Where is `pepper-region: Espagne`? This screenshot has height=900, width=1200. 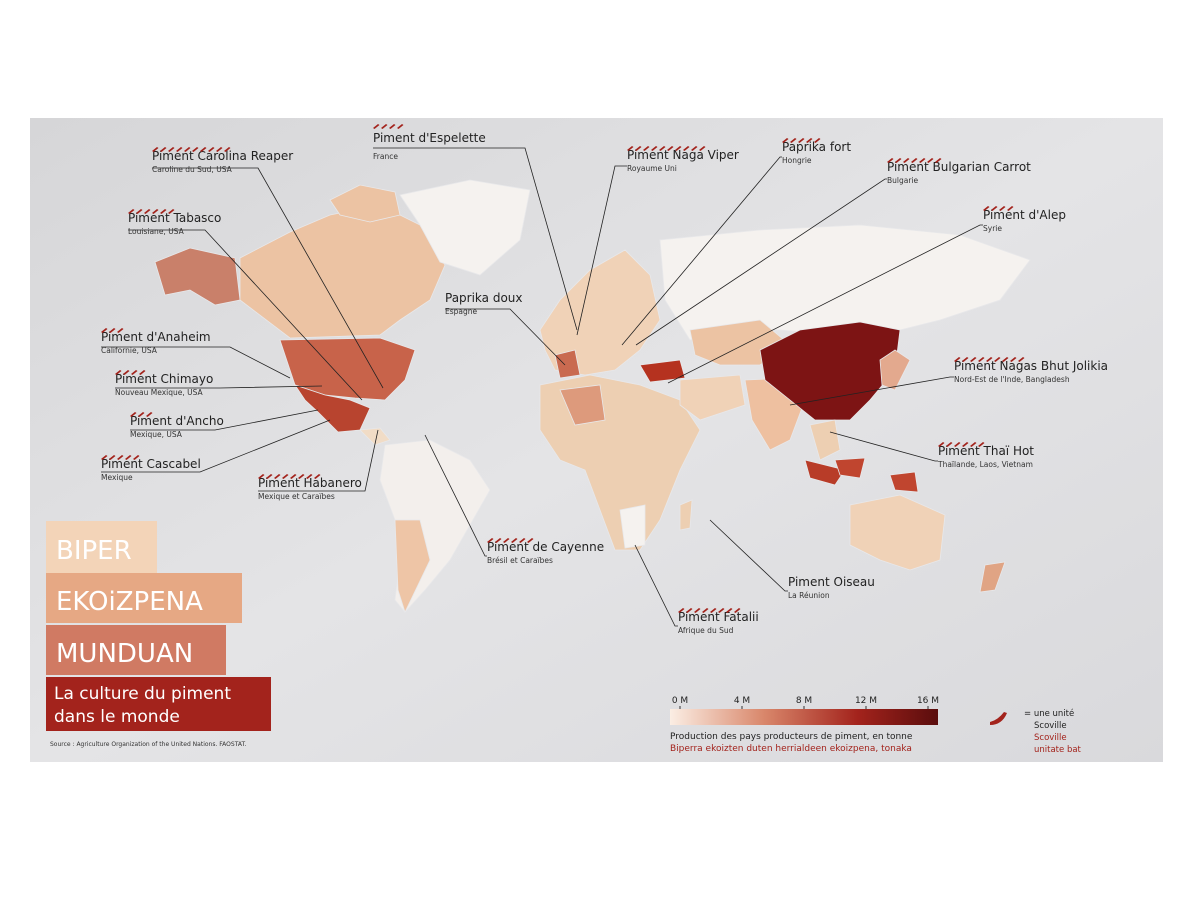 pepper-region: Espagne is located at coordinates (461, 311).